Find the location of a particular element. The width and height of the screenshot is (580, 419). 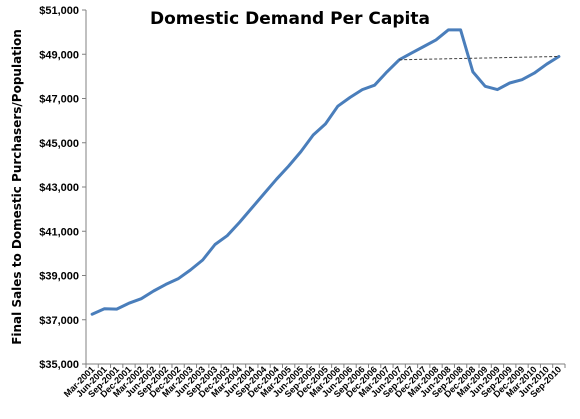

y-tick-label: $47,000 is located at coordinates (59, 100).